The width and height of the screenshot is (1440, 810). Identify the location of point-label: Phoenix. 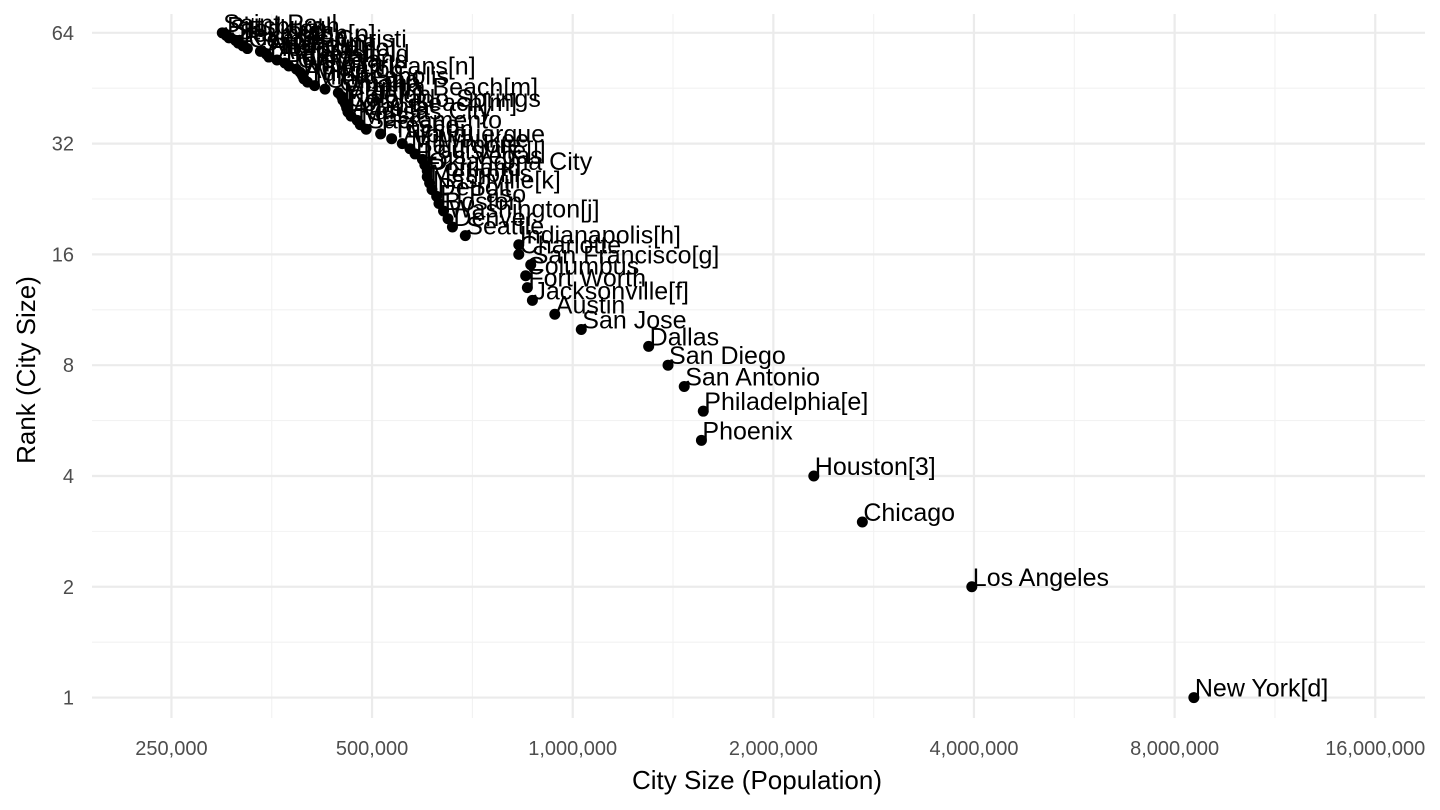
(747, 431).